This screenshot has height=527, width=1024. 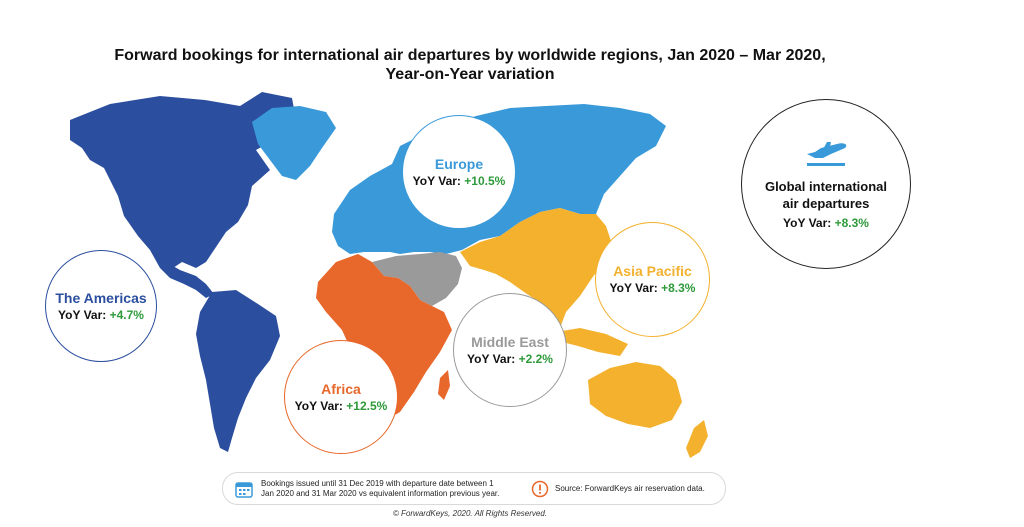 I want to click on exclamation-icon, so click(x=540, y=489).